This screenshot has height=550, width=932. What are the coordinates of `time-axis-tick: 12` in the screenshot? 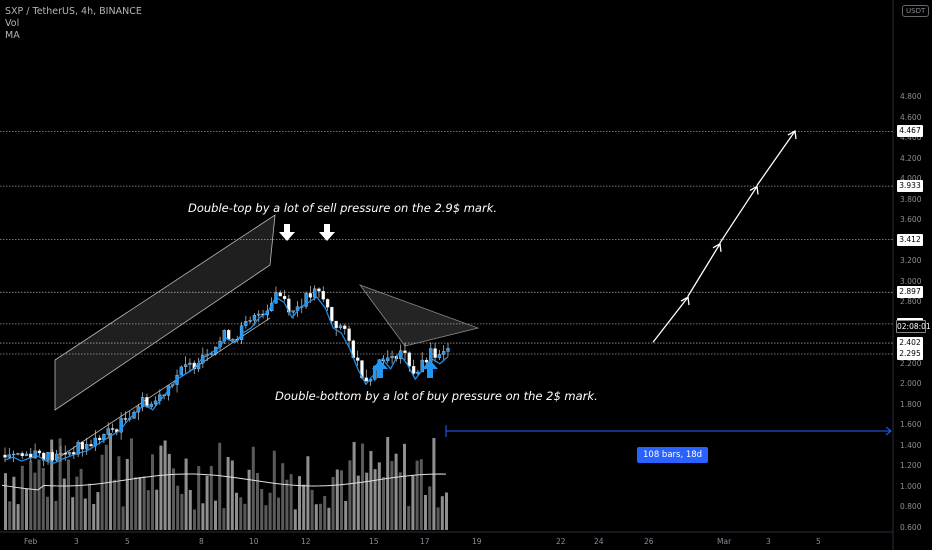 It's located at (306, 541).